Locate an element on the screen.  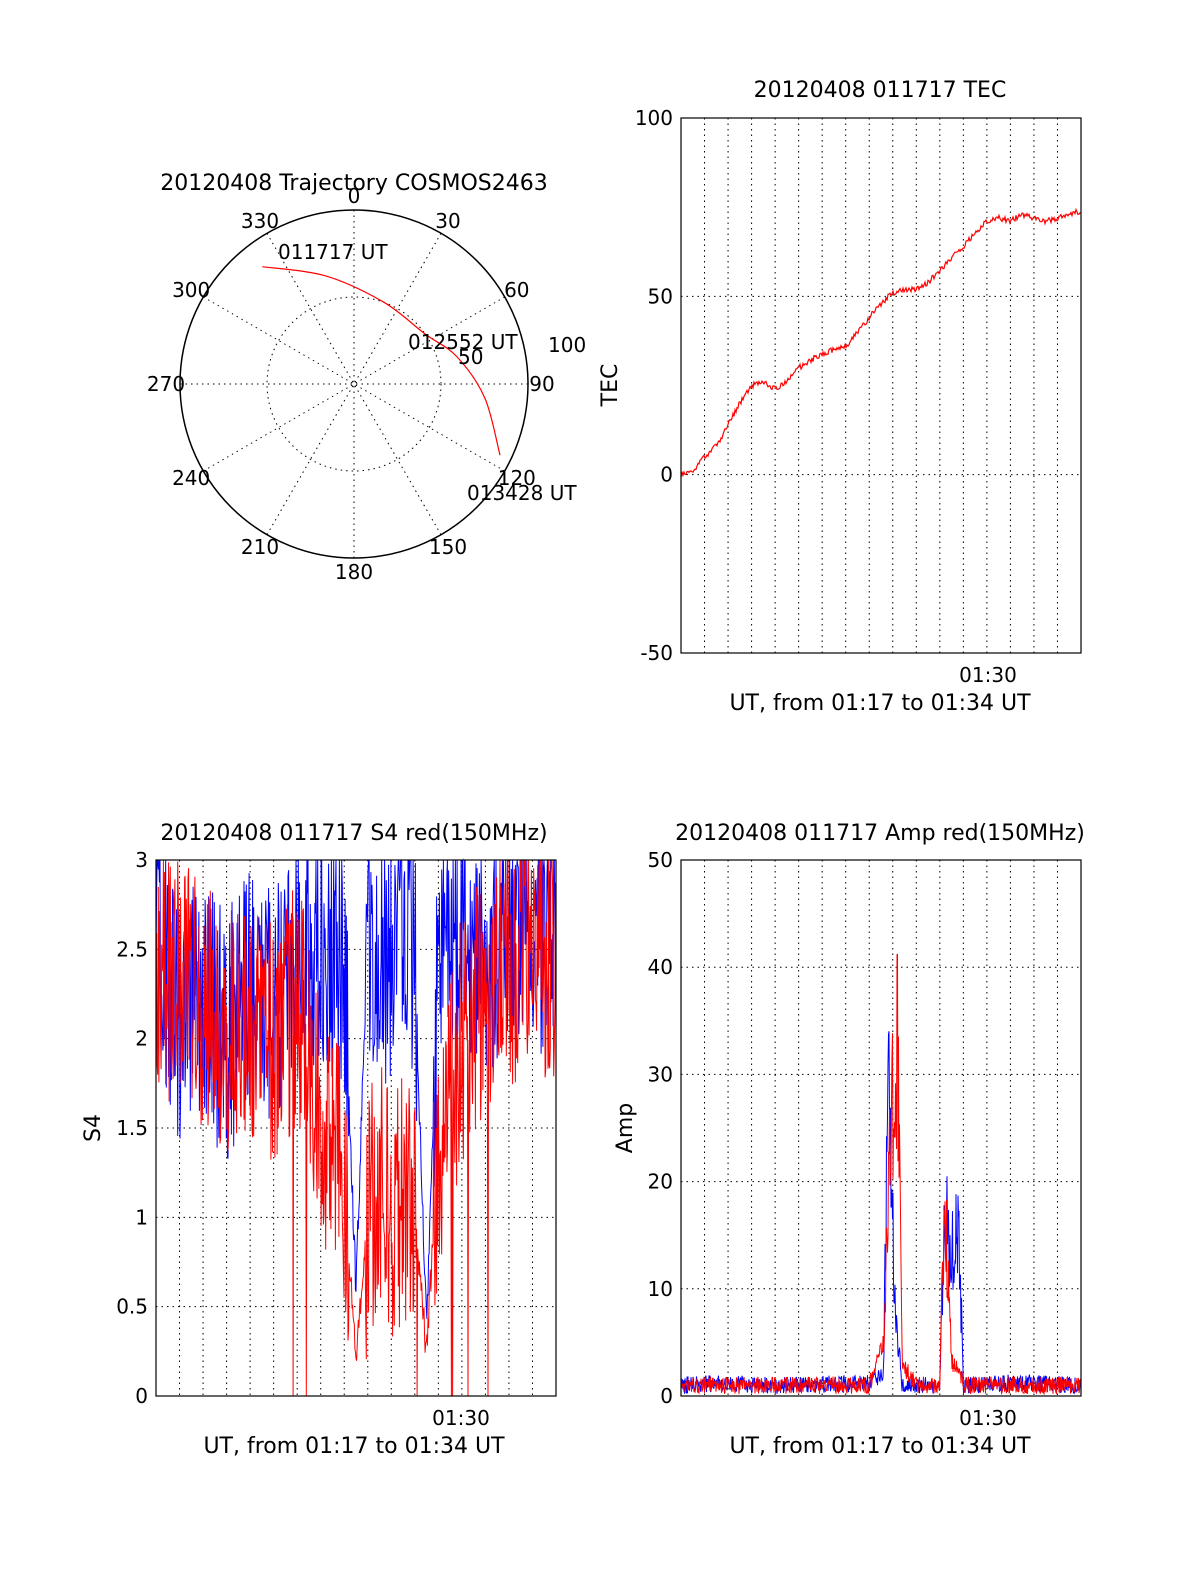
tec-ytick-50: 50 is located at coordinates (660, 296).